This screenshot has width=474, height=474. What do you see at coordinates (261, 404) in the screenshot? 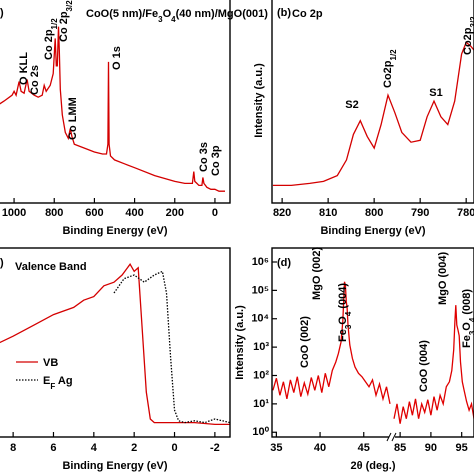
I see `y-tick-label: 10¹` at bounding box center [261, 404].